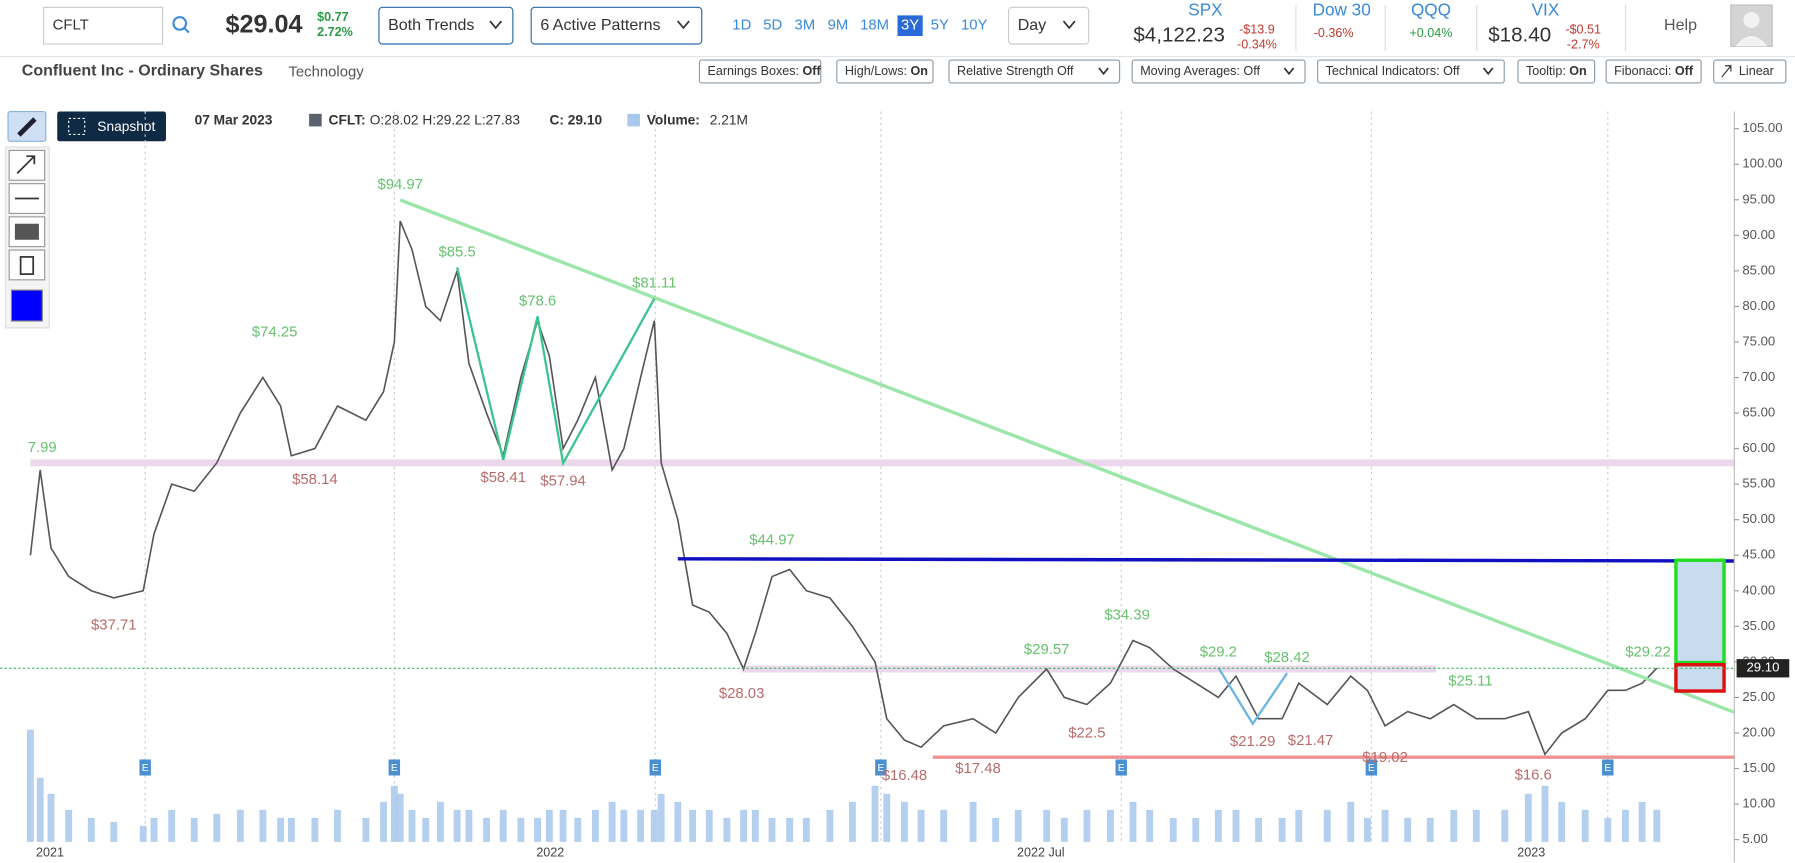  I want to click on pivot-label: $74.25, so click(275, 332).